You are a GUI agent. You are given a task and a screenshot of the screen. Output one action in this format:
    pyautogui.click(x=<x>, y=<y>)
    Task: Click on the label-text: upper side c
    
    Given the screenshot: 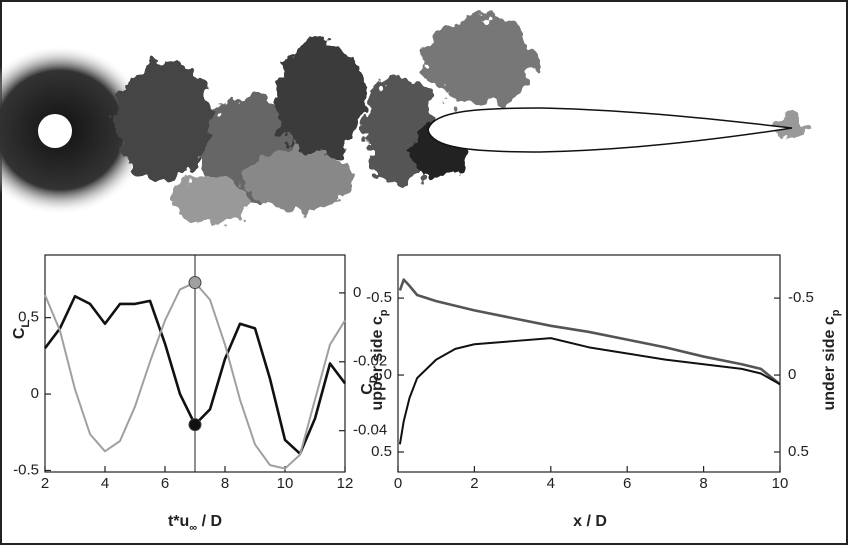 What is the action you would take?
    pyautogui.click(x=377, y=363)
    